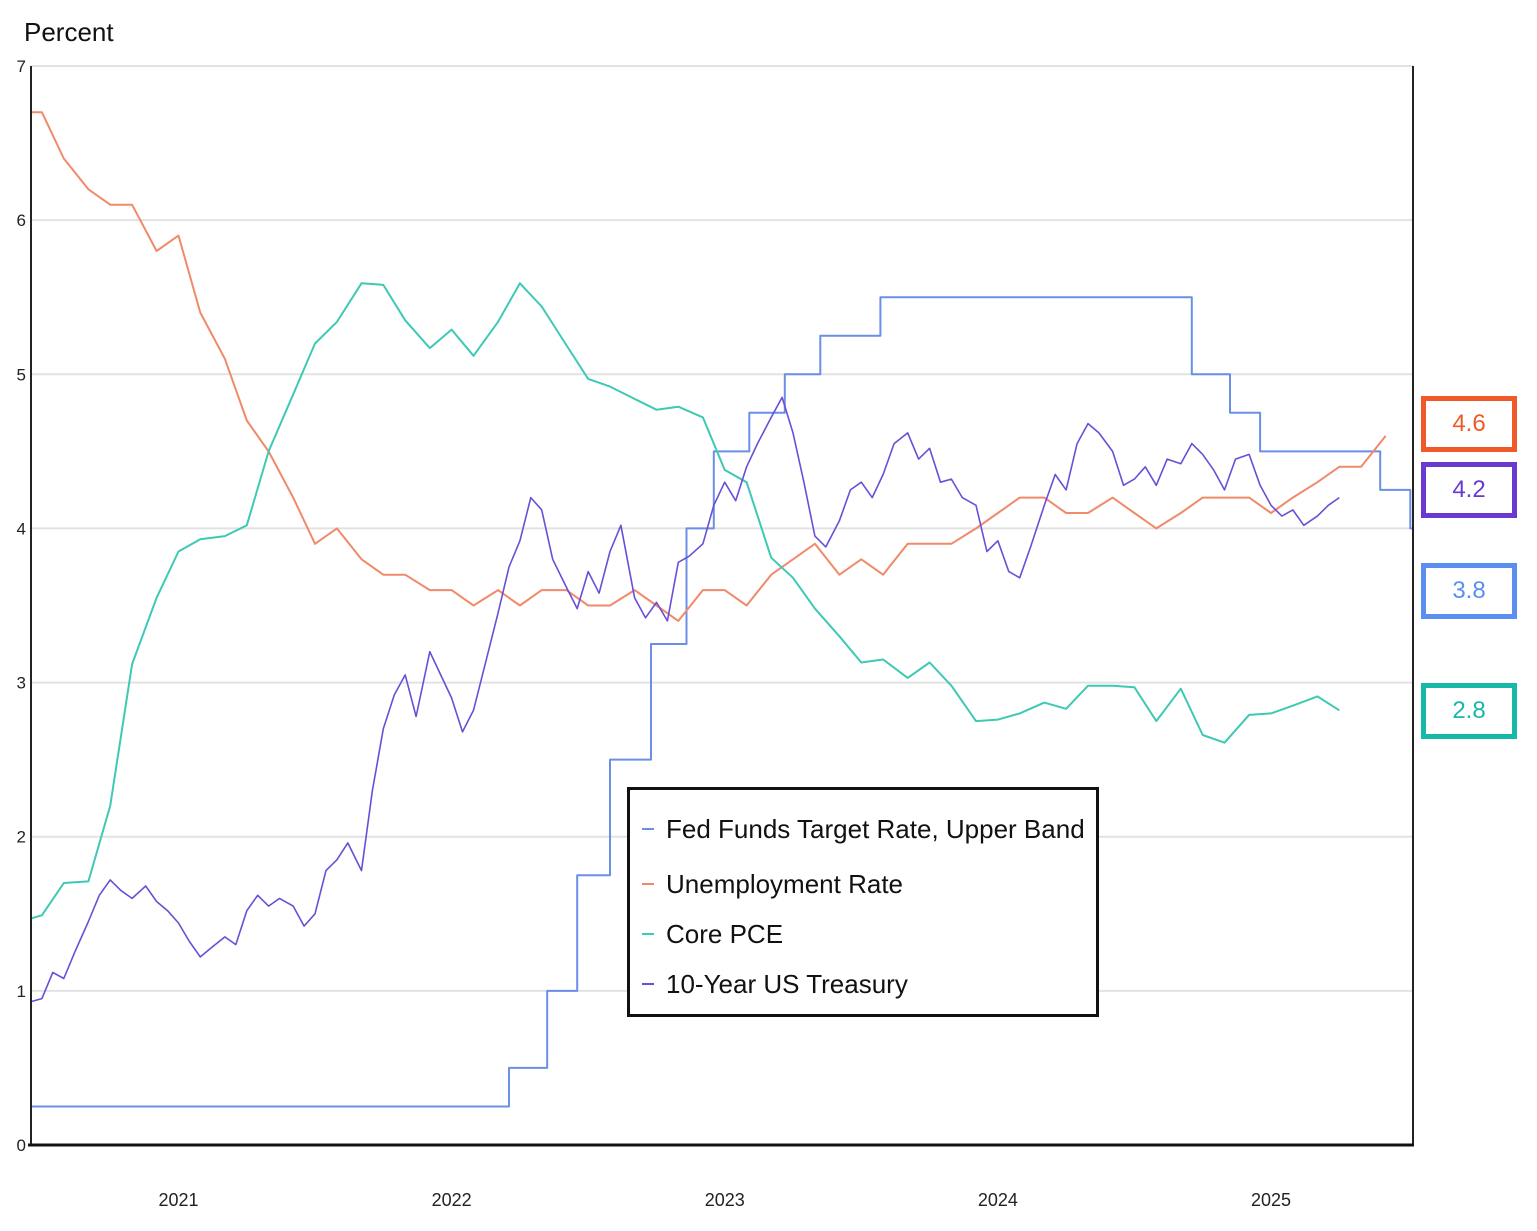 This screenshot has height=1231, width=1537. I want to click on value-badge: 4.6, so click(1469, 424).